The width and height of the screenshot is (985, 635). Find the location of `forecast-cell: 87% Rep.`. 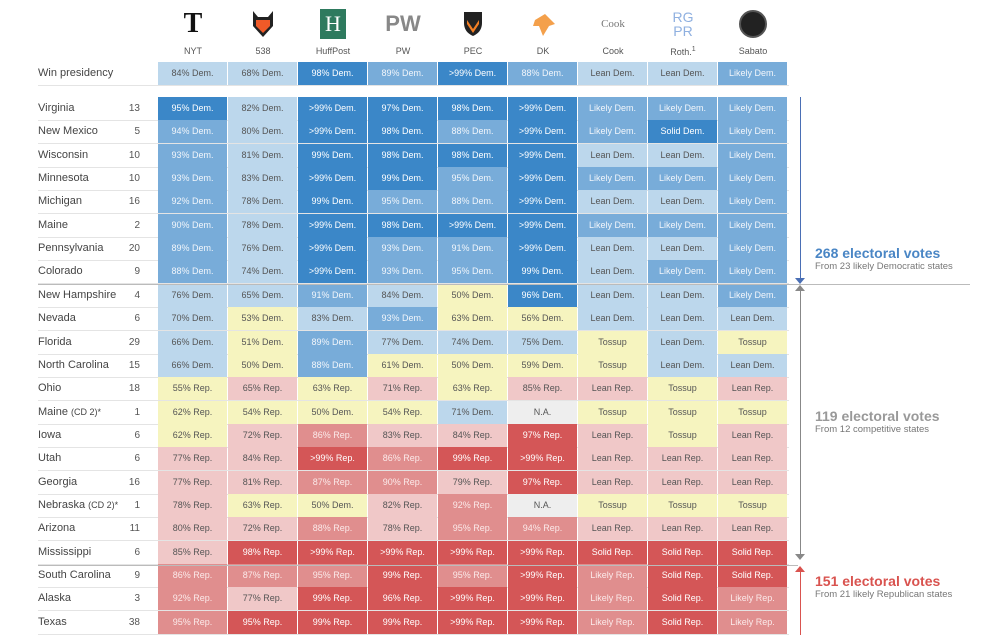

forecast-cell: 87% Rep. is located at coordinates (332, 482).